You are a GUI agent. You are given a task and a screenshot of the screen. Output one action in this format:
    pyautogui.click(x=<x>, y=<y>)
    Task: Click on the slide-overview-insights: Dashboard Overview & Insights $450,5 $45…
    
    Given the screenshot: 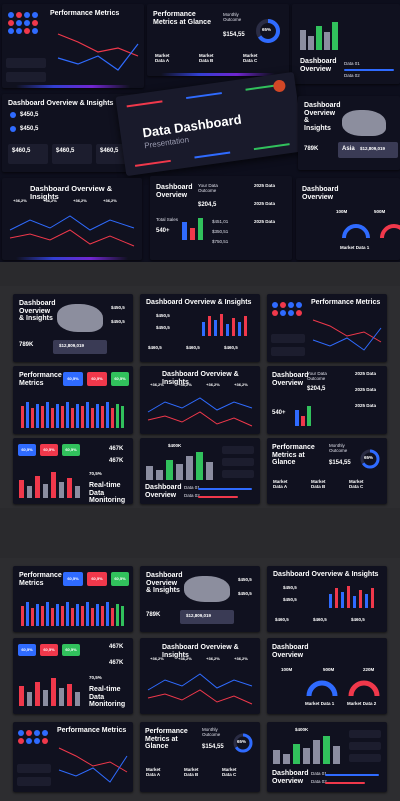 What is the action you would take?
    pyautogui.click(x=200, y=328)
    